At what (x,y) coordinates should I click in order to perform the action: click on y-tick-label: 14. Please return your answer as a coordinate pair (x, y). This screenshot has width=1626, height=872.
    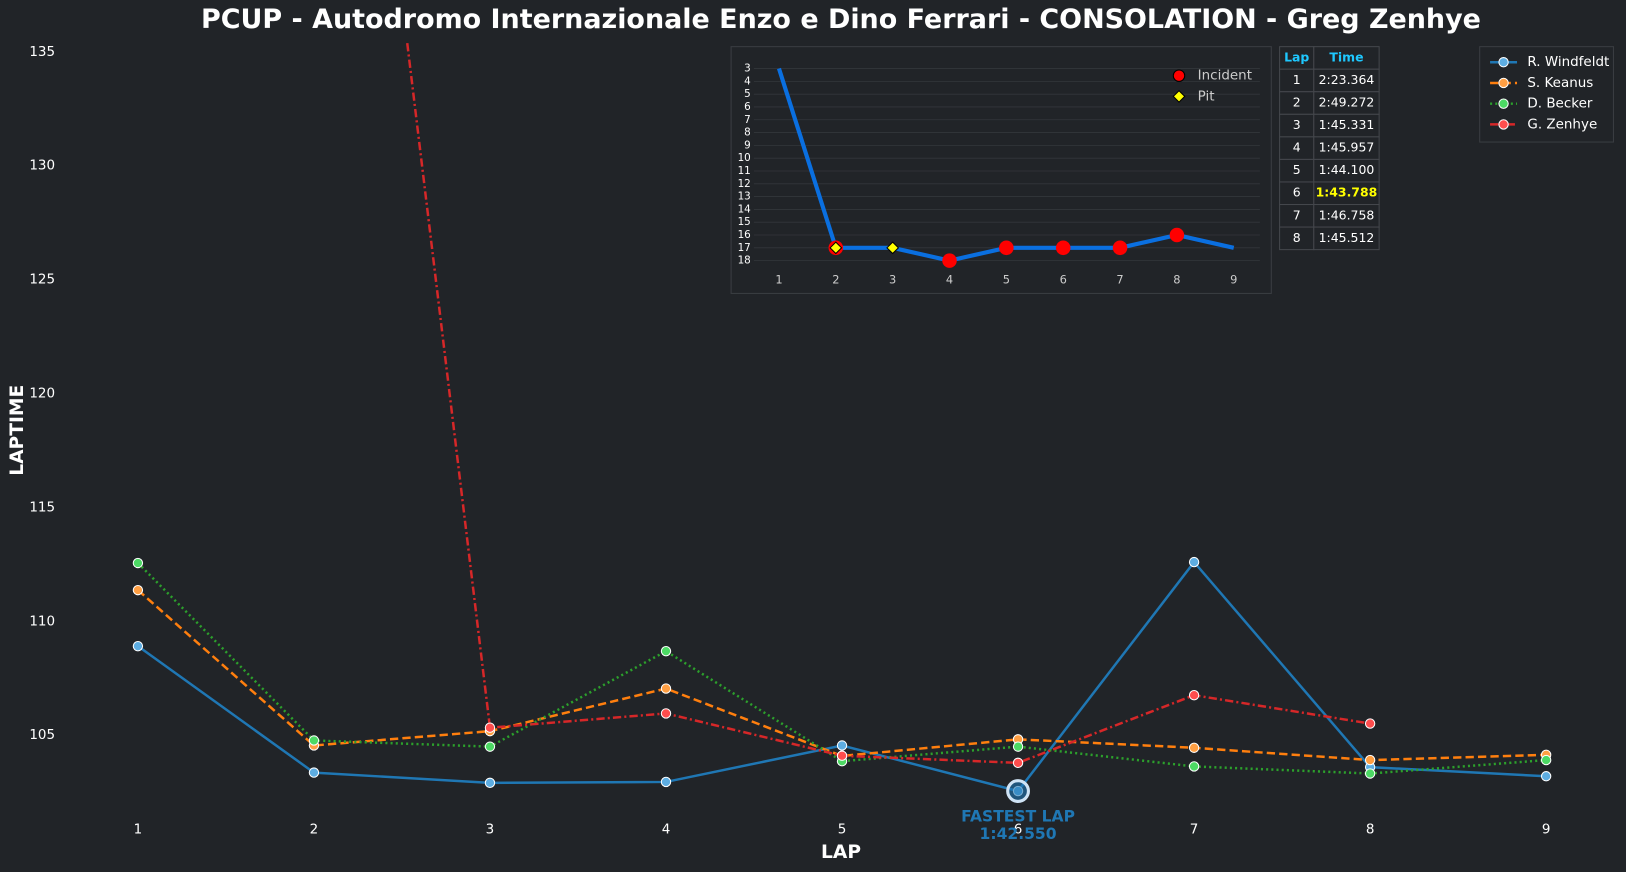
    Looking at the image, I should click on (745, 209).